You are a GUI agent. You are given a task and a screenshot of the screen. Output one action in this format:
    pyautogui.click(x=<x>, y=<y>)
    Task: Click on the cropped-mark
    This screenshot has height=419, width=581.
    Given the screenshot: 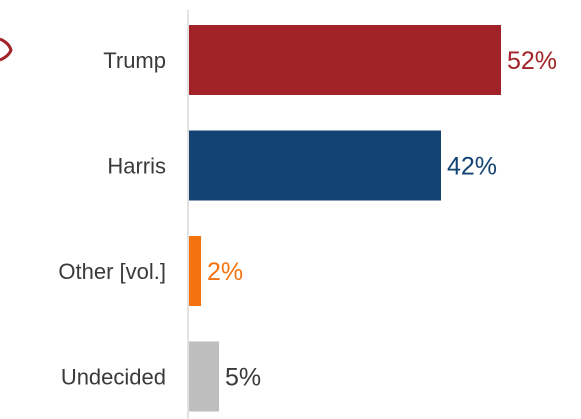 What is the action you would take?
    pyautogui.click(x=6, y=49)
    